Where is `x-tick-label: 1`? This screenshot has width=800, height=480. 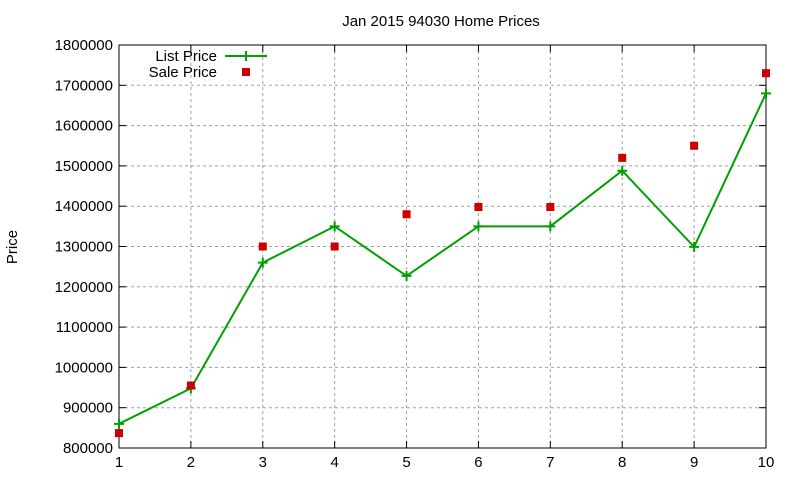
x-tick-label: 1 is located at coordinates (119, 462).